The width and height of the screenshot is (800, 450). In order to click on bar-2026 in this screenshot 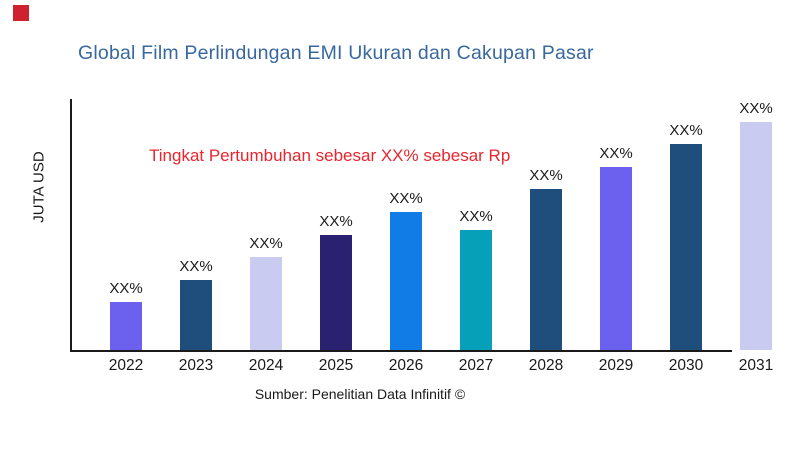, I will do `click(406, 281)`.